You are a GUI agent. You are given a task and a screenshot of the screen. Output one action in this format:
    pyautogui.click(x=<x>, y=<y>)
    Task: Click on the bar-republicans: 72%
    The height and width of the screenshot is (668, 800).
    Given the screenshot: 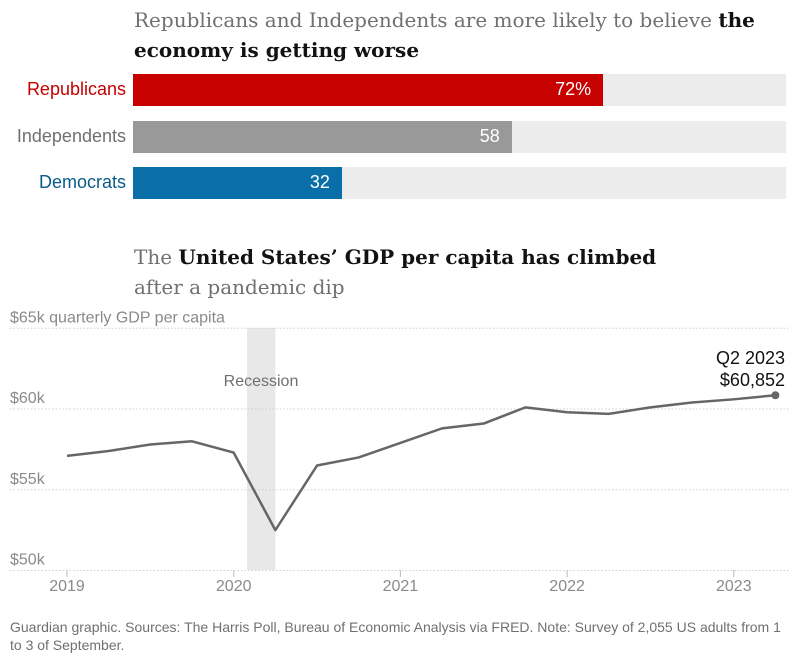 What is the action you would take?
    pyautogui.click(x=368, y=90)
    